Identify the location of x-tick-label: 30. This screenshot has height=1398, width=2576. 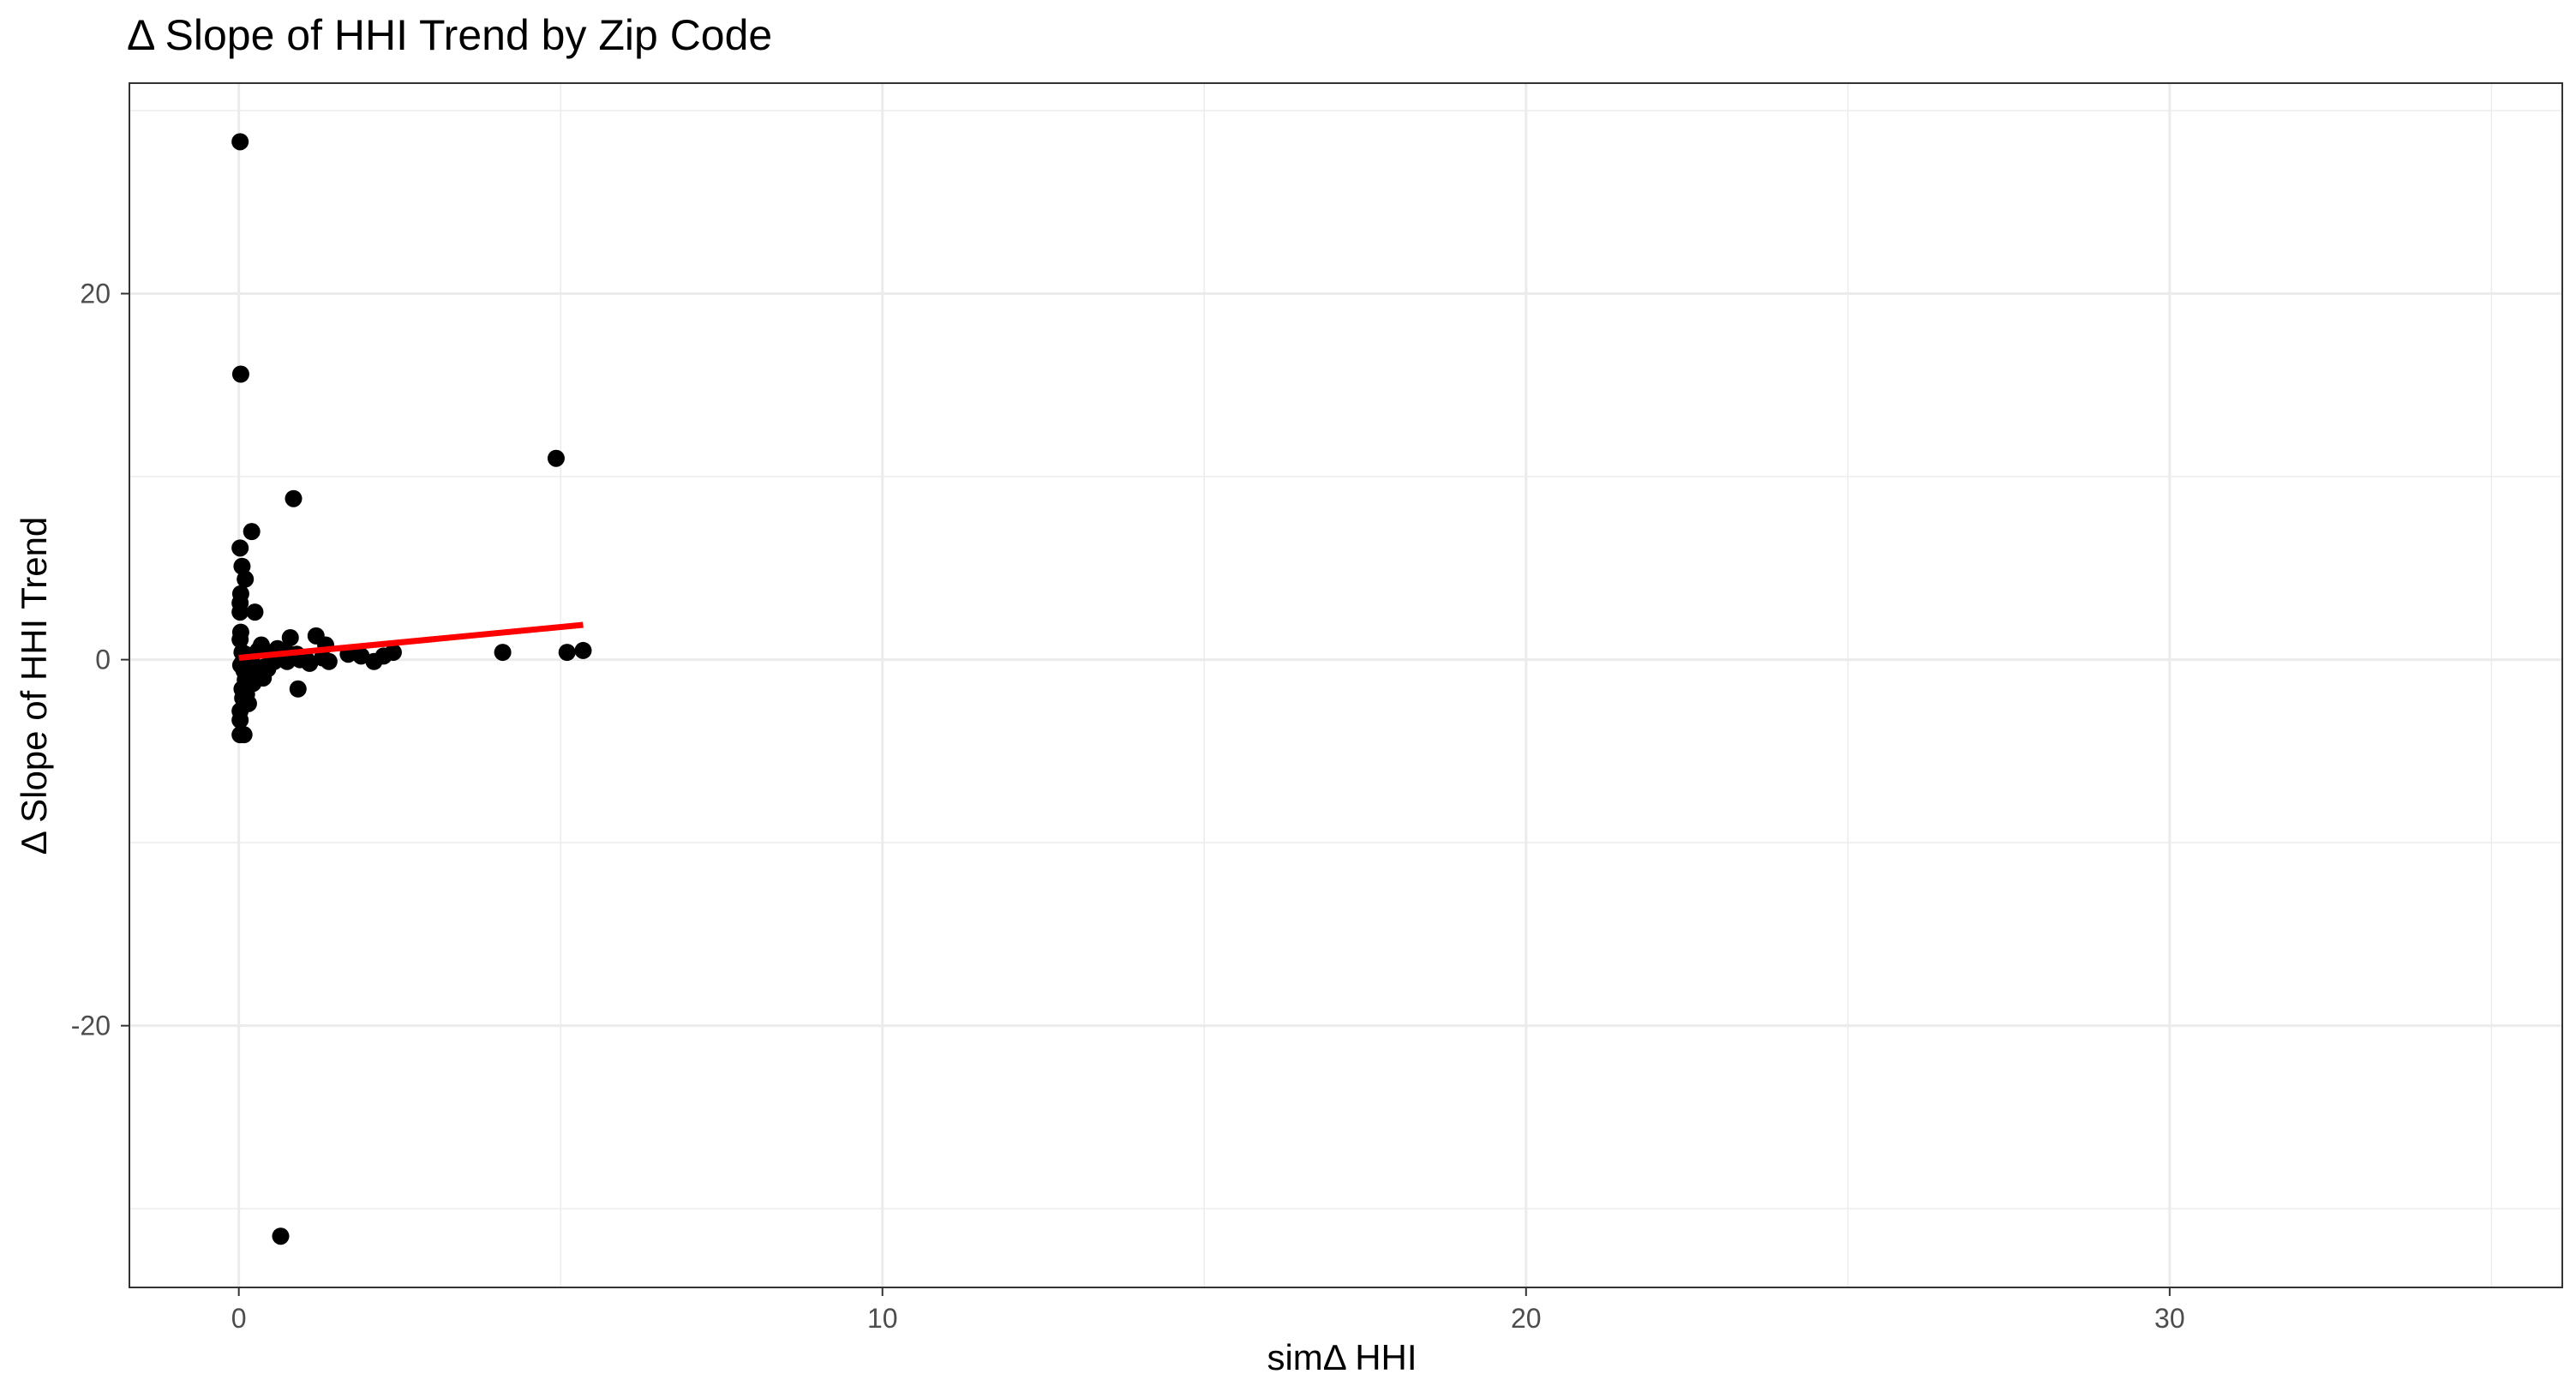
(2169, 1318).